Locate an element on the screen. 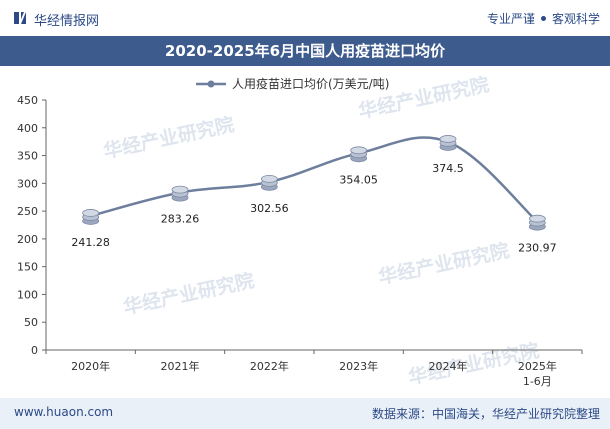 The image size is (610, 429). y-tick-label: 200 is located at coordinates (27, 239).